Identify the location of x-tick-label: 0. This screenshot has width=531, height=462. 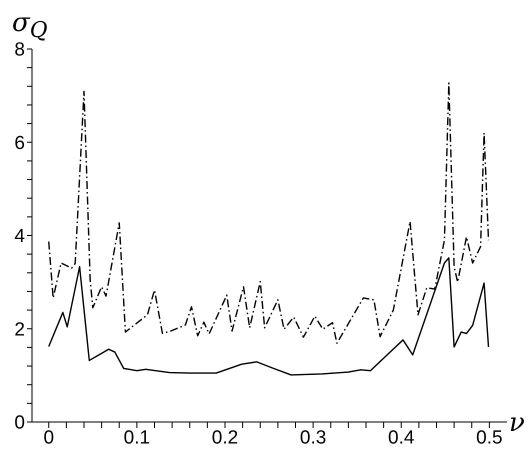
(48, 437).